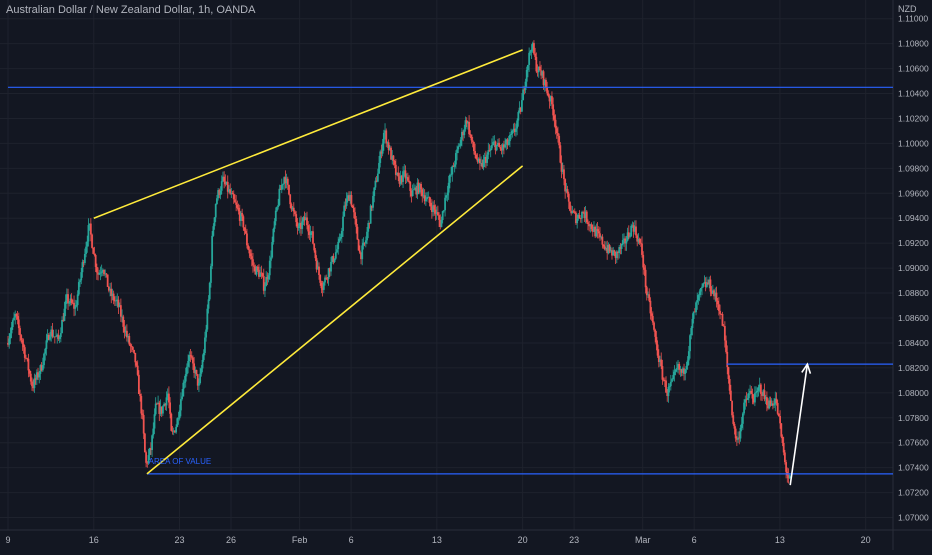 The width and height of the screenshot is (932, 555). I want to click on y-tick-label: 1.10200, so click(913, 118).